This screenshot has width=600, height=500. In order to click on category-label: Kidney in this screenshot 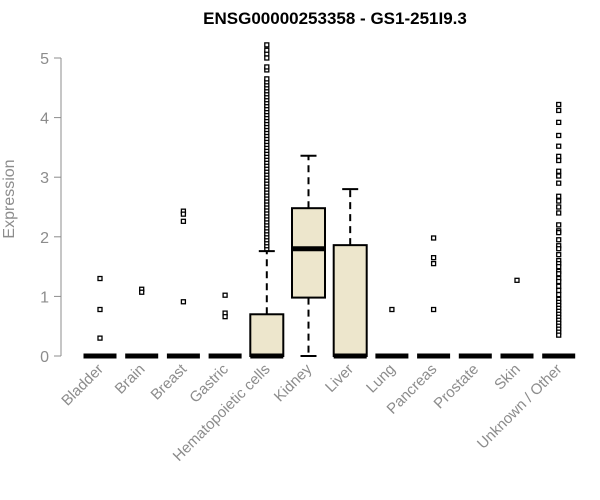, I will do `click(293, 382)`.